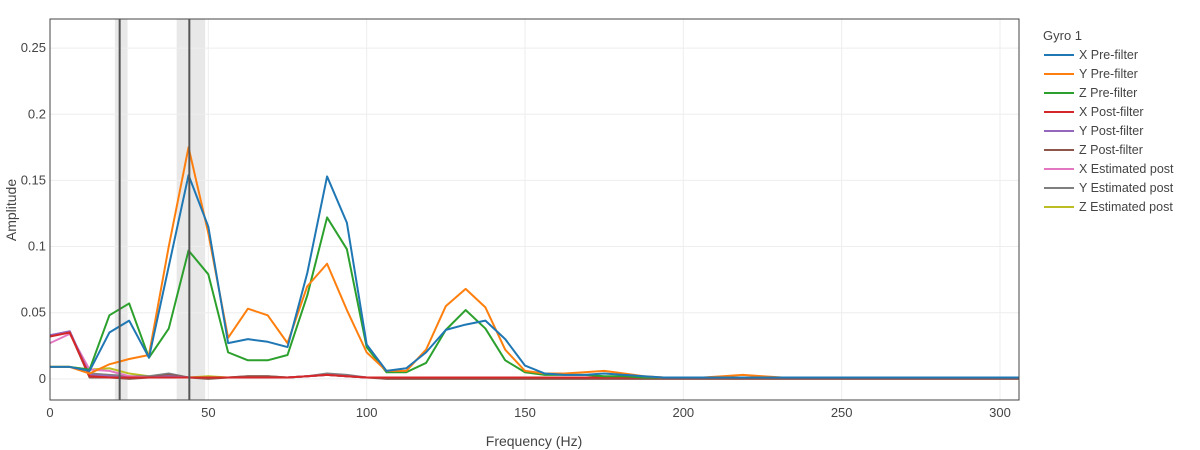 This screenshot has height=450, width=1200. I want to click on legend-label: Y Estimated post, so click(1126, 188).